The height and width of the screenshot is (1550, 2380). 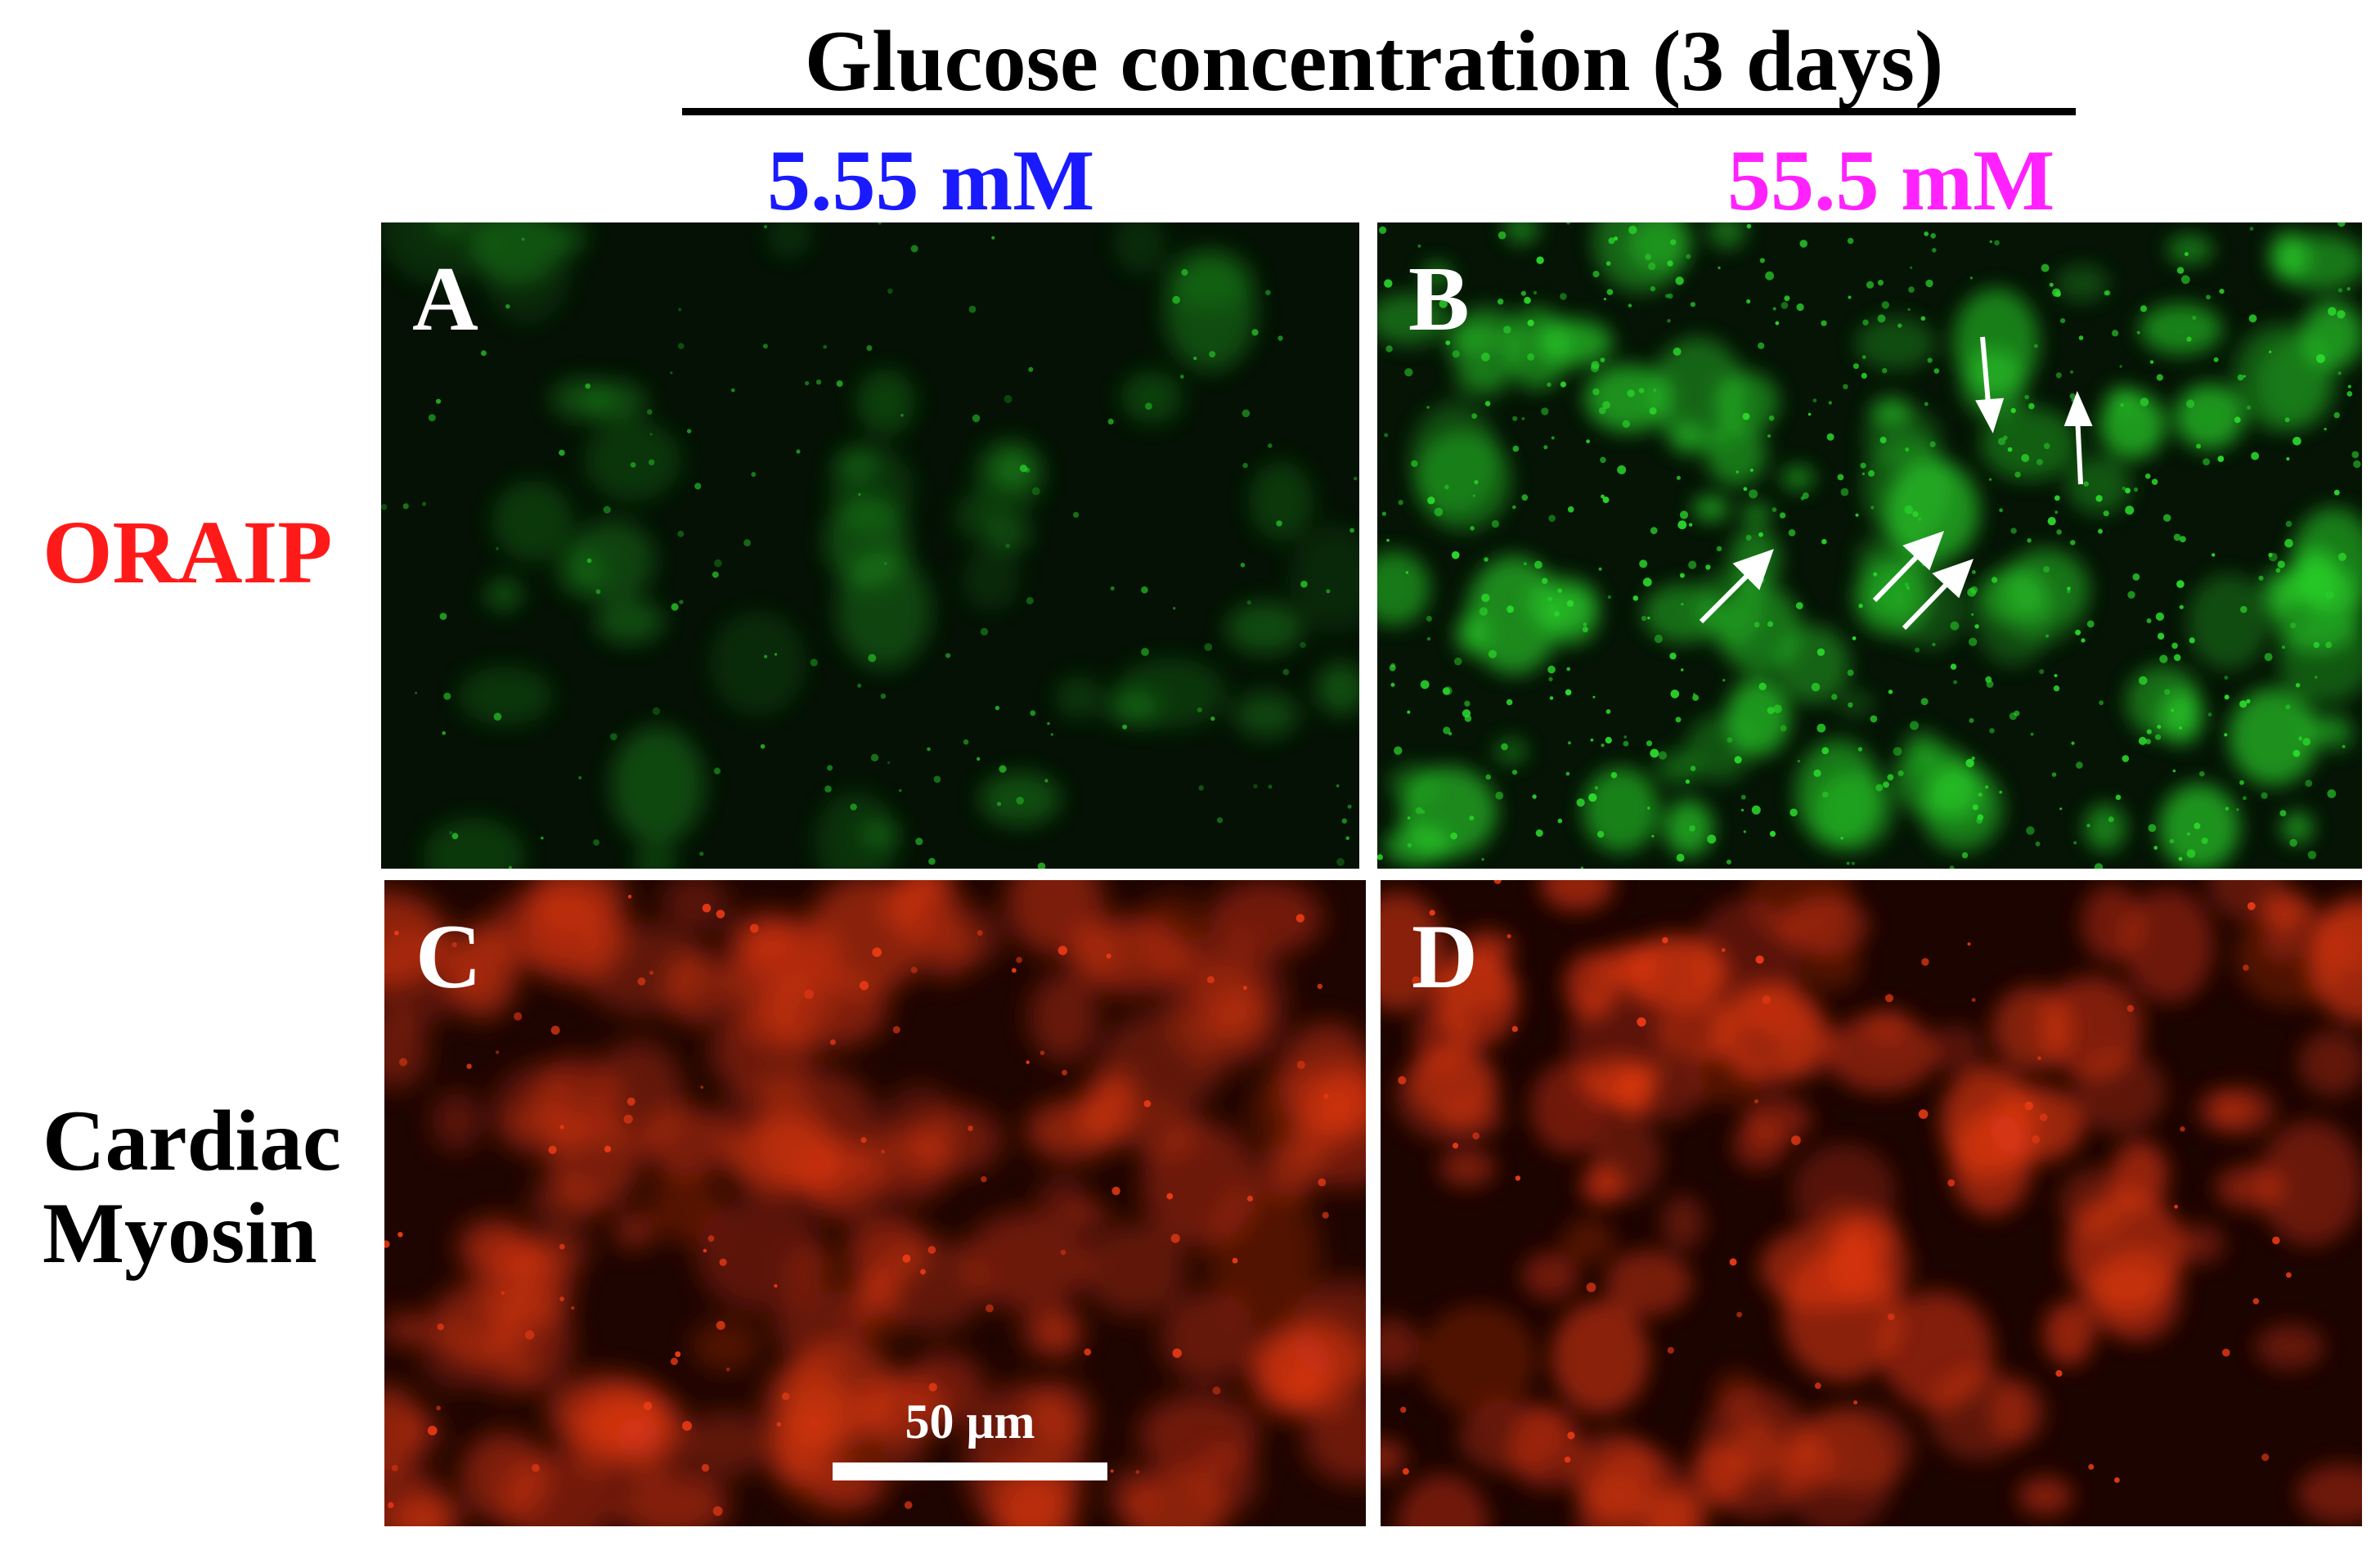 What do you see at coordinates (192, 1140) in the screenshot?
I see `row-label-line-1: Cardiac` at bounding box center [192, 1140].